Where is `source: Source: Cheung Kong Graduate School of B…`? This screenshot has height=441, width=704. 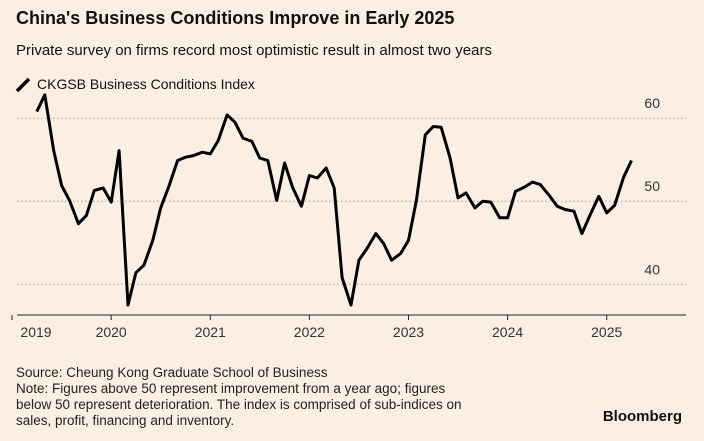 source: Source: Cheung Kong Graduate School of B… is located at coordinates (172, 372).